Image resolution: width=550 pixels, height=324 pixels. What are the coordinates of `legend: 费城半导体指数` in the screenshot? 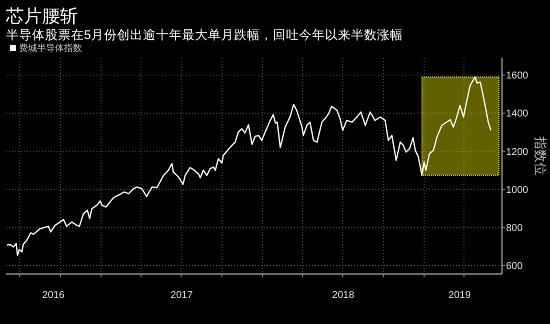 It's located at (46, 48).